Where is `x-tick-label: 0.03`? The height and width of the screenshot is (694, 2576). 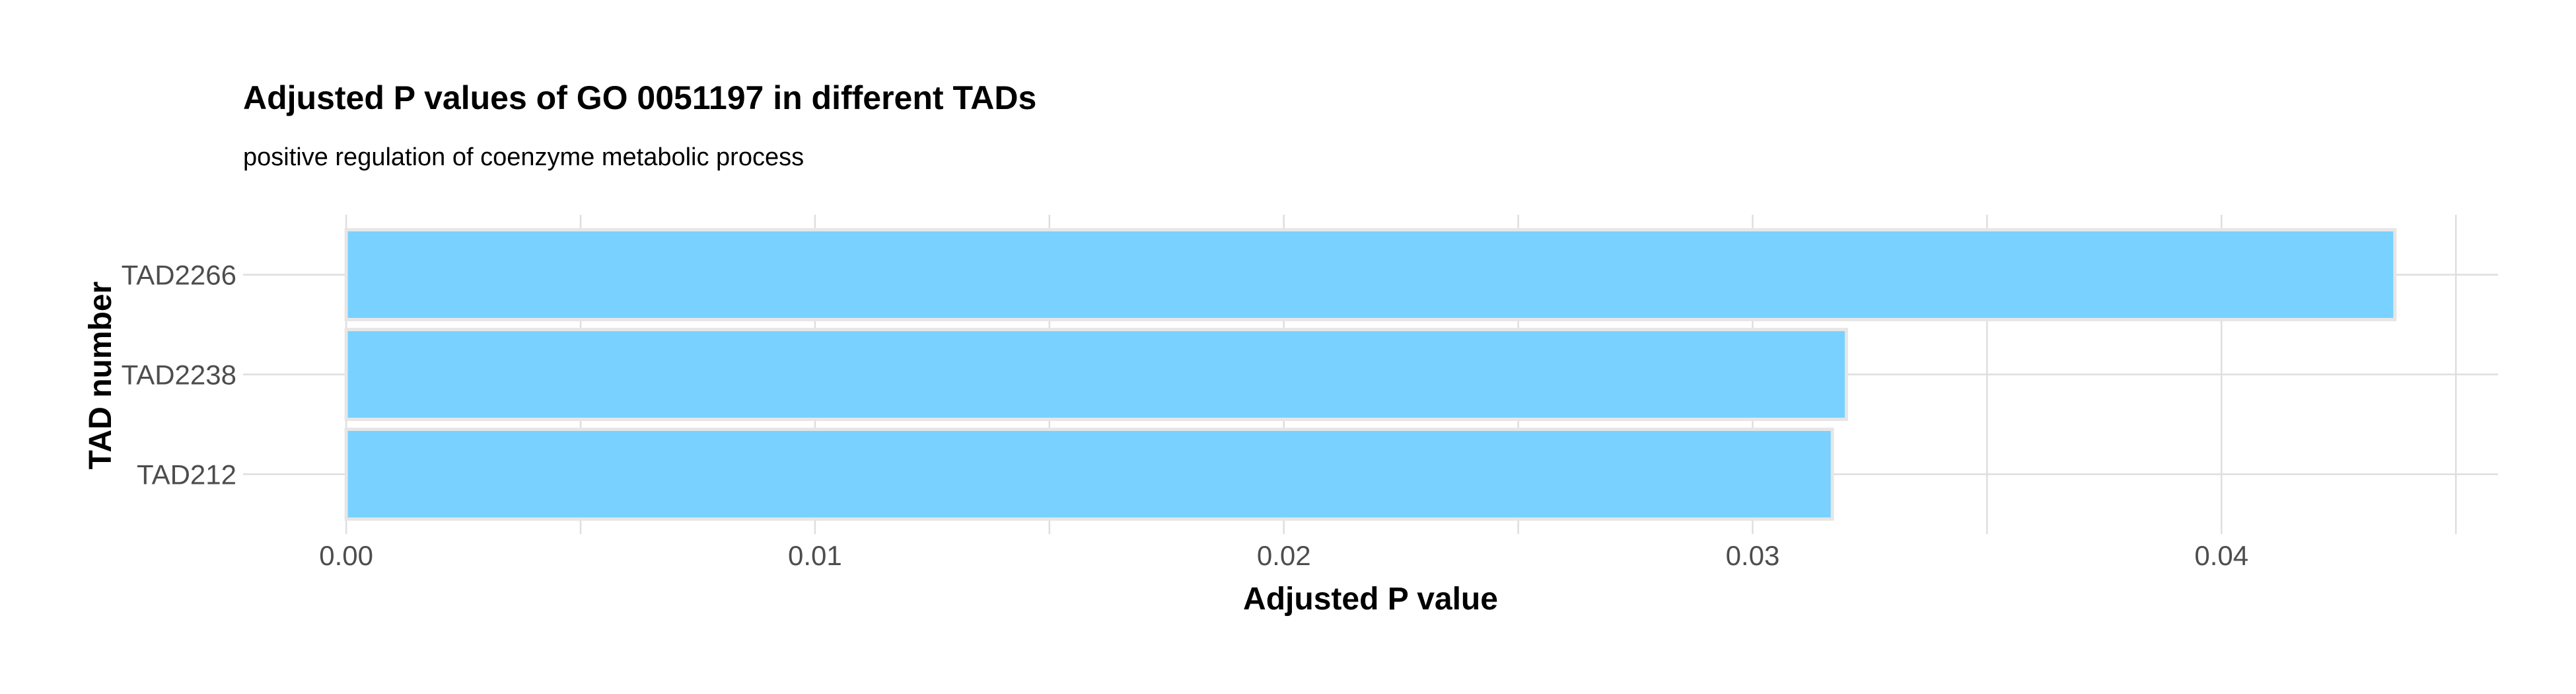
x-tick-label: 0.03 is located at coordinates (1753, 555).